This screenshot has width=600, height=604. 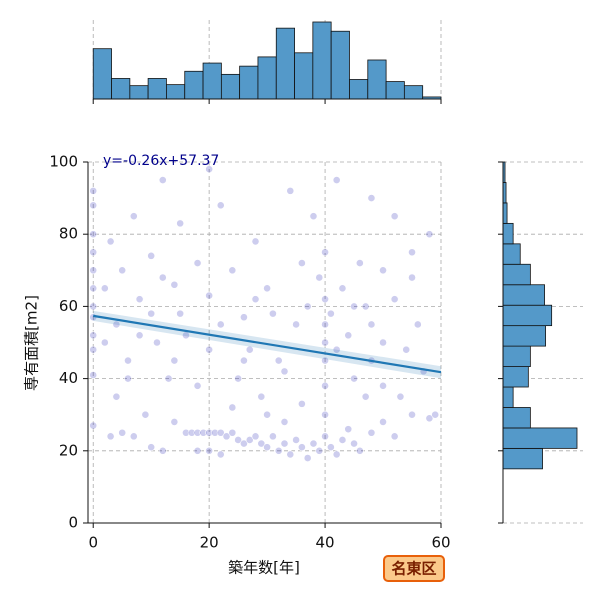 What do you see at coordinates (63, 162) in the screenshot?
I see `y-tick-label: 100` at bounding box center [63, 162].